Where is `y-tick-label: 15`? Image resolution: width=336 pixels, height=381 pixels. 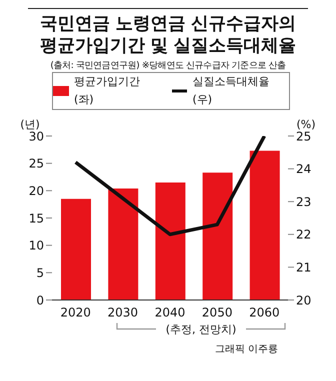 y-tick-label: 15 is located at coordinates (36, 218).